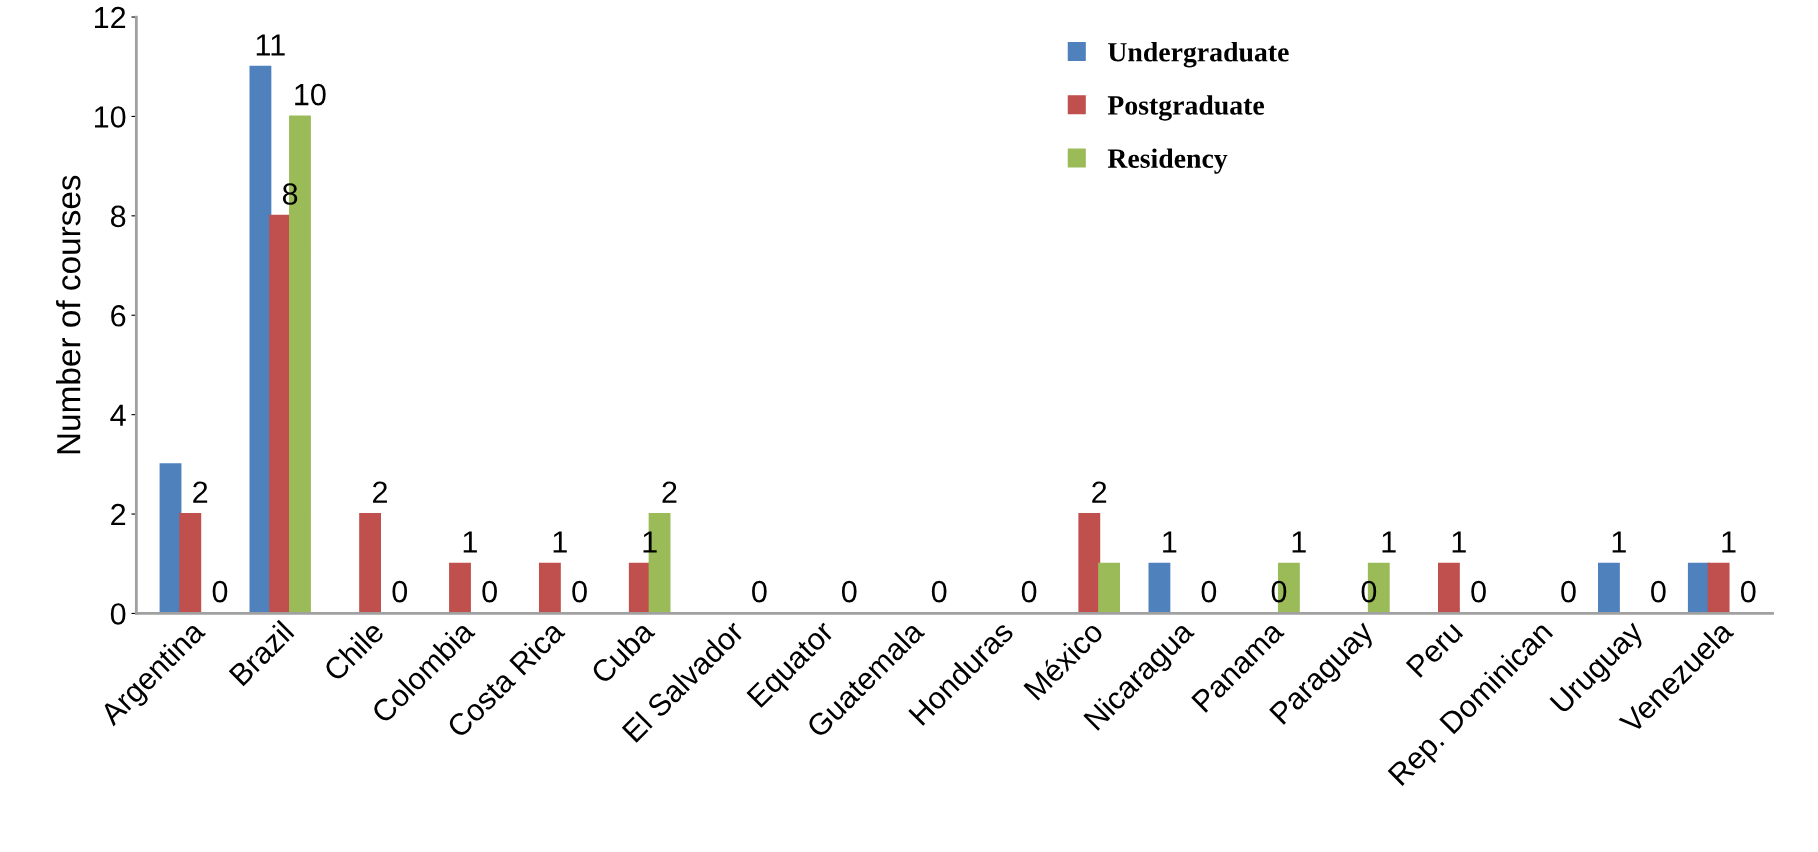  I want to click on legend-label: Residency, so click(1167, 161).